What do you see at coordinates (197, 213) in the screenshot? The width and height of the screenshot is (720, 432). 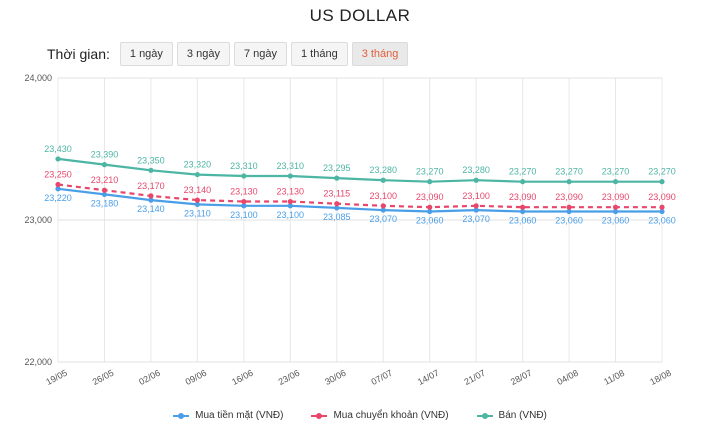 I see `data-label: 23,110` at bounding box center [197, 213].